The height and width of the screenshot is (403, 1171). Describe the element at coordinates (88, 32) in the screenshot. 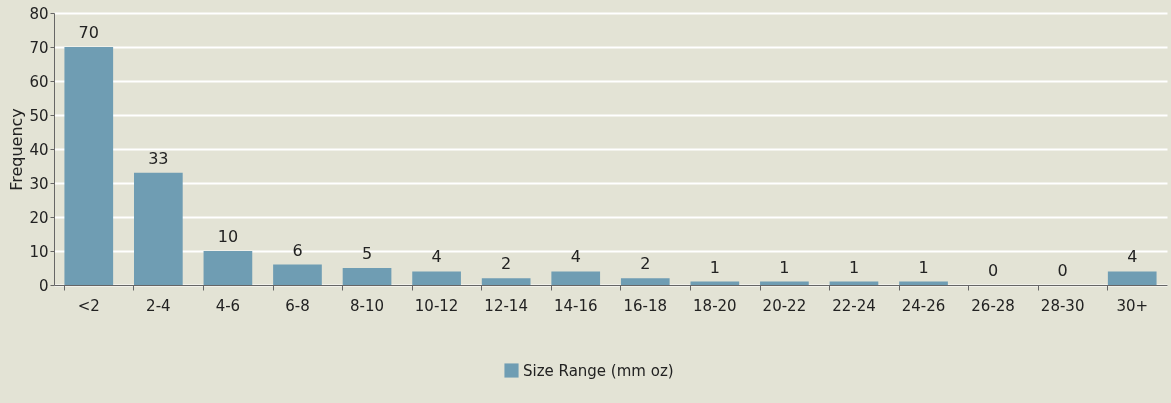

I see `data-label: 70` at that location.